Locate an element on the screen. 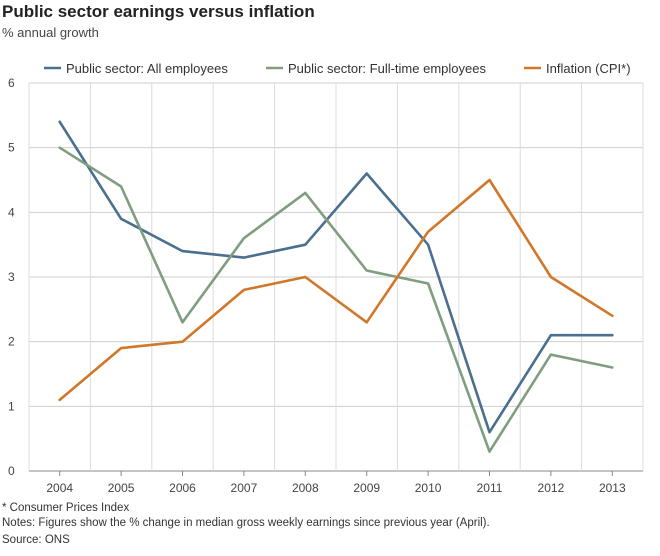 Image resolution: width=660 pixels, height=556 pixels. footnote: * Consumer Prices Index is located at coordinates (66, 508).